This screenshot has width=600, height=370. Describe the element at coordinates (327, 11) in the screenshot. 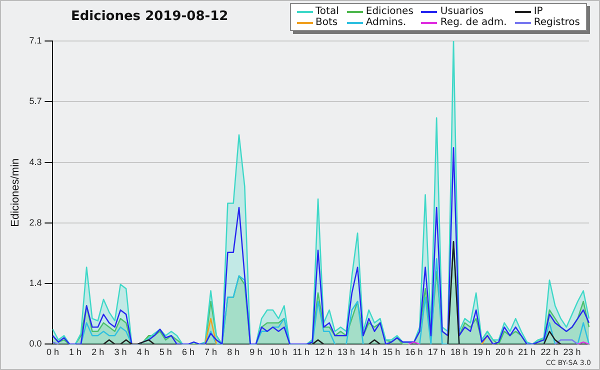

I see `legend-label: Total` at that location.